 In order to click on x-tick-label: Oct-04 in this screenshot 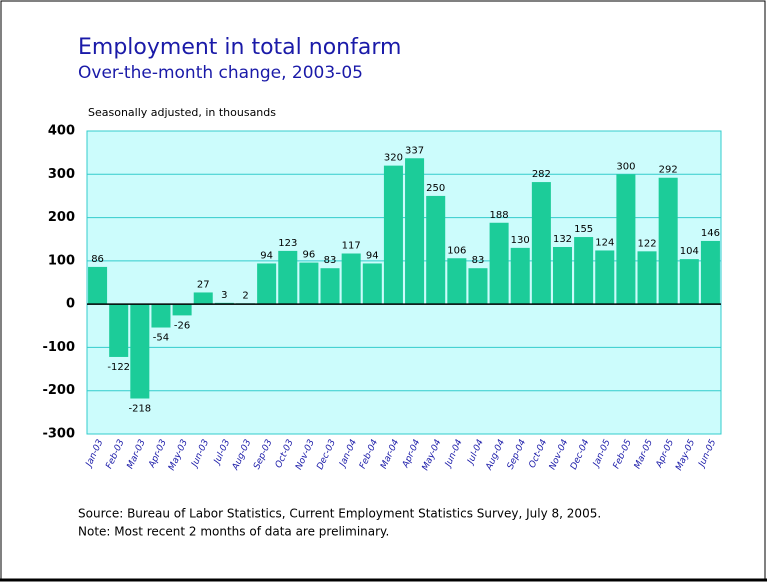, I will do `click(538, 454)`.